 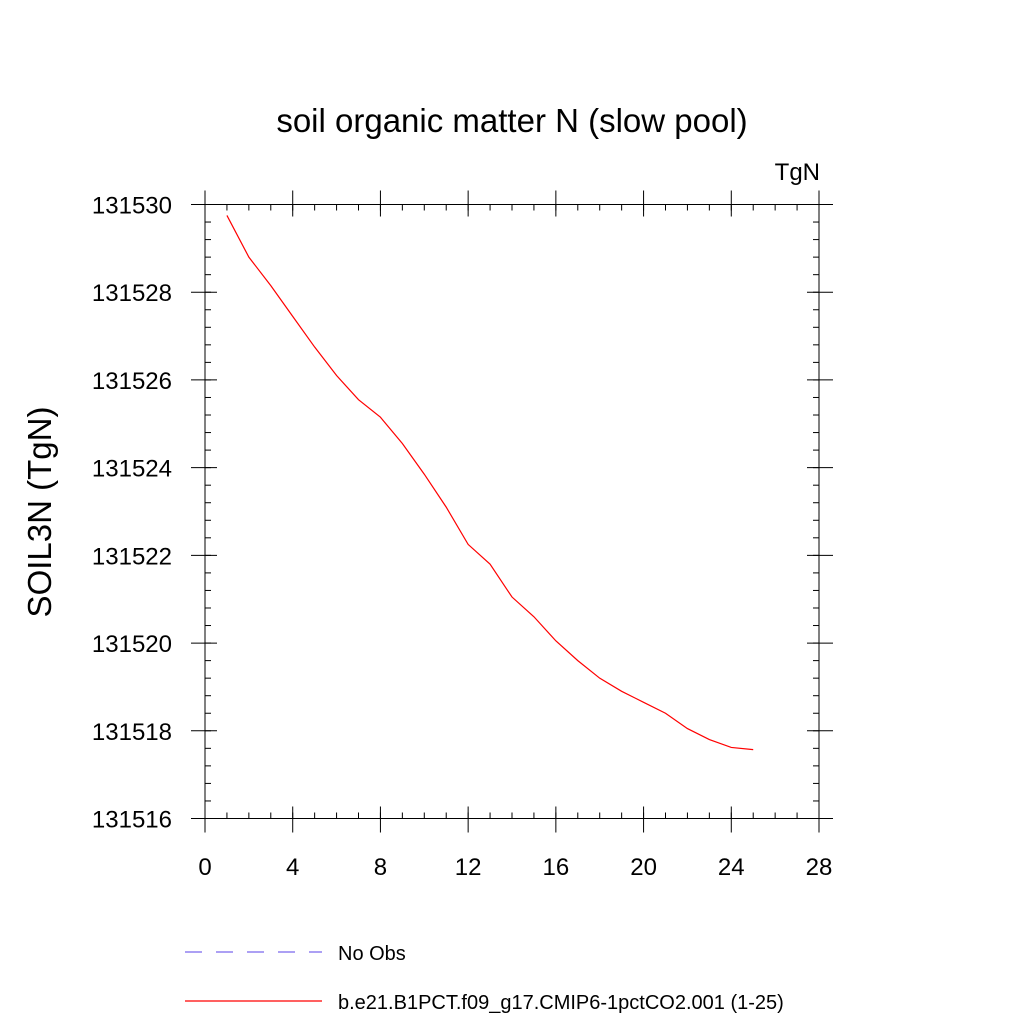 What do you see at coordinates (132, 206) in the screenshot?
I see `y-tick-label: 131530` at bounding box center [132, 206].